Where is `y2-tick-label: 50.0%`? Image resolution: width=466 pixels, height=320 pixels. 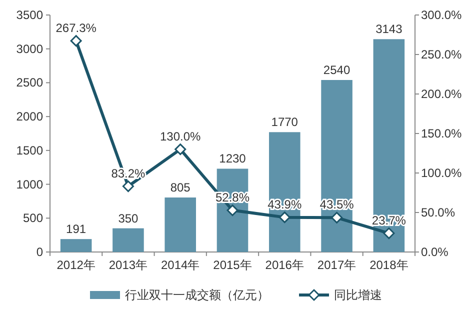 y2-tick-label: 50.0% is located at coordinates (438, 213).